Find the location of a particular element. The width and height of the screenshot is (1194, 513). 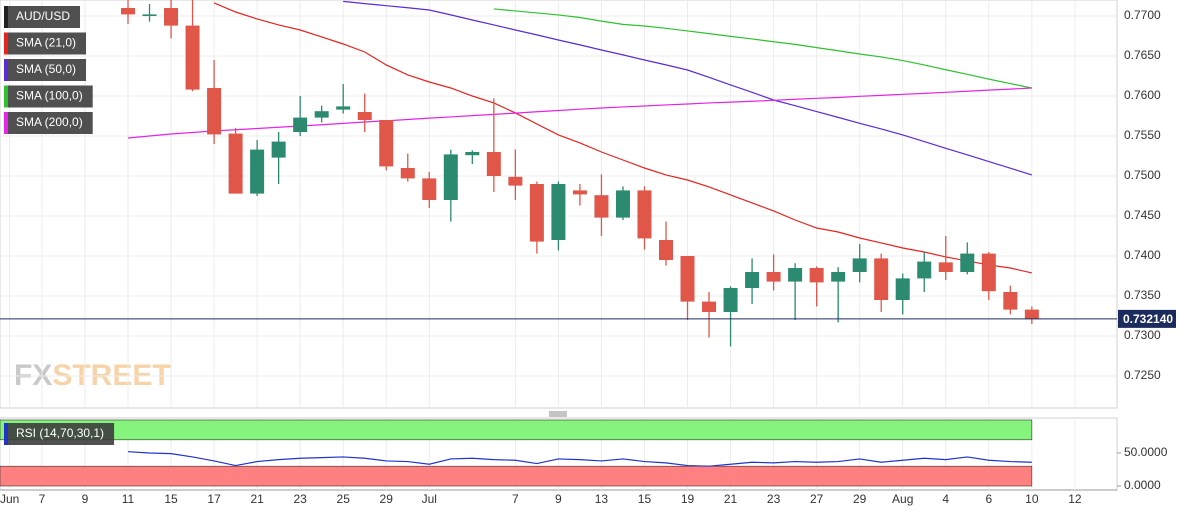

last-price-label: 0.732140 is located at coordinates (1148, 319).